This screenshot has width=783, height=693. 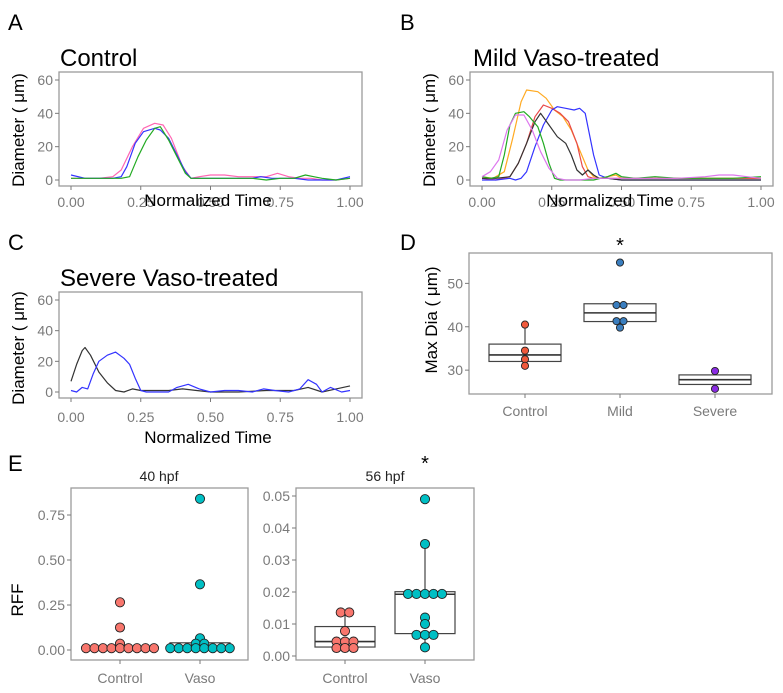 I want to click on y-tick-label: 0.02, so click(x=276, y=592).